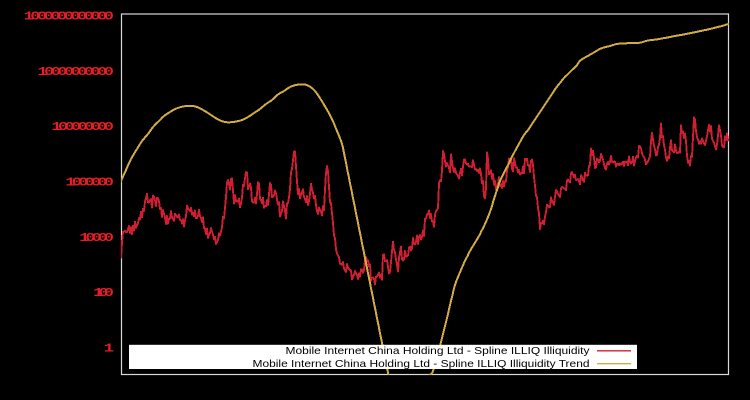  What do you see at coordinates (103, 293) in the screenshot?
I see `svg-text: 100` at bounding box center [103, 293].